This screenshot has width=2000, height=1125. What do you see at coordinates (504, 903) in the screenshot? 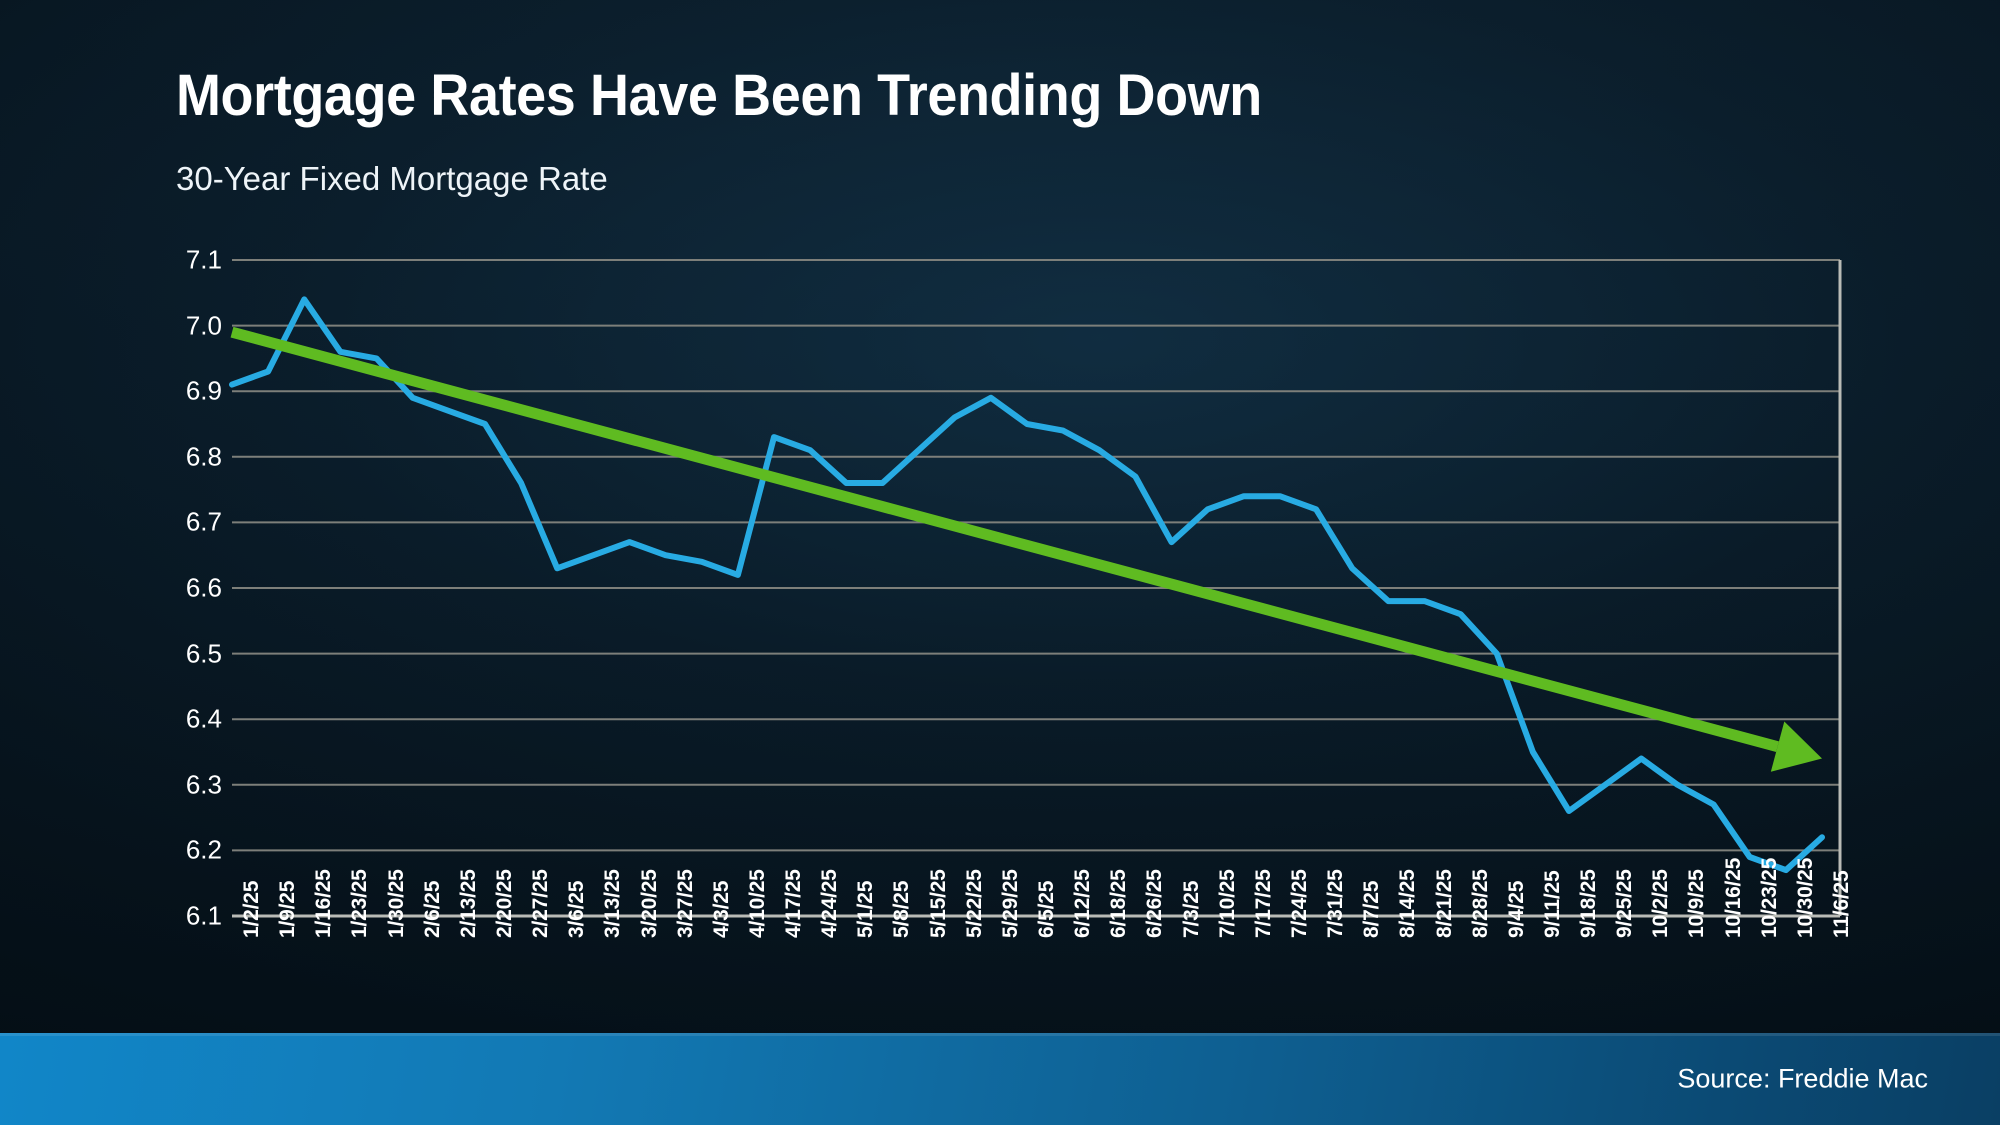
I see `x-axis-tick-label: 2/20/25` at bounding box center [504, 903].